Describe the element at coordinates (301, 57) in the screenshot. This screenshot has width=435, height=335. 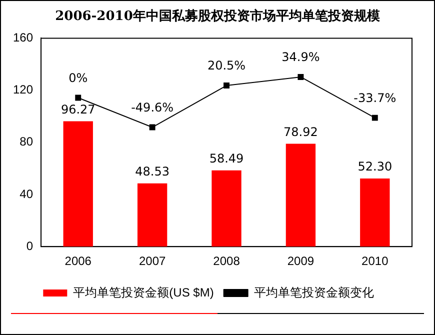
I see `data-label: 34.9%` at that location.